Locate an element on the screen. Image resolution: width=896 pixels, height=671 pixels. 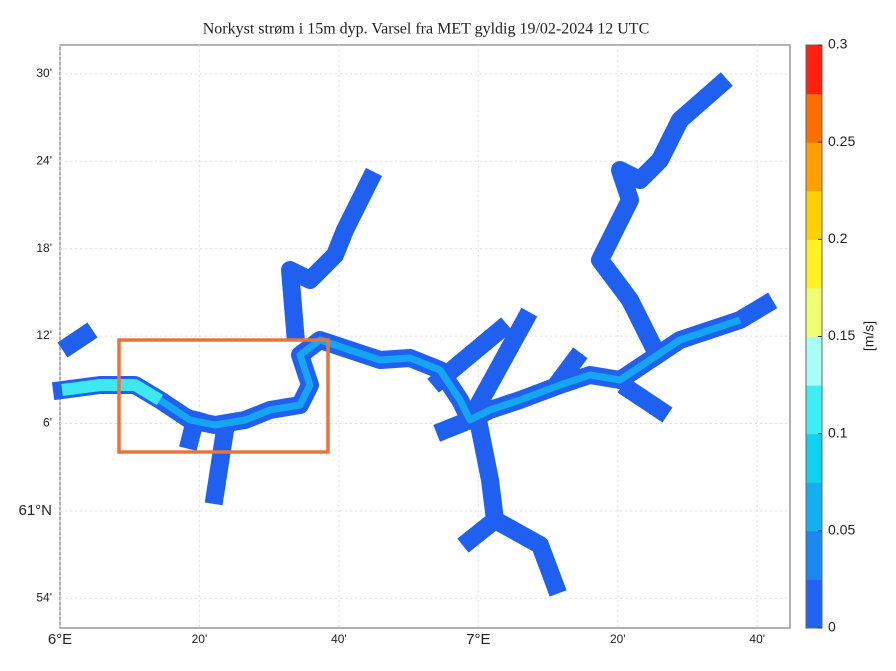
lat-tick-label: 18' is located at coordinates (44, 248).